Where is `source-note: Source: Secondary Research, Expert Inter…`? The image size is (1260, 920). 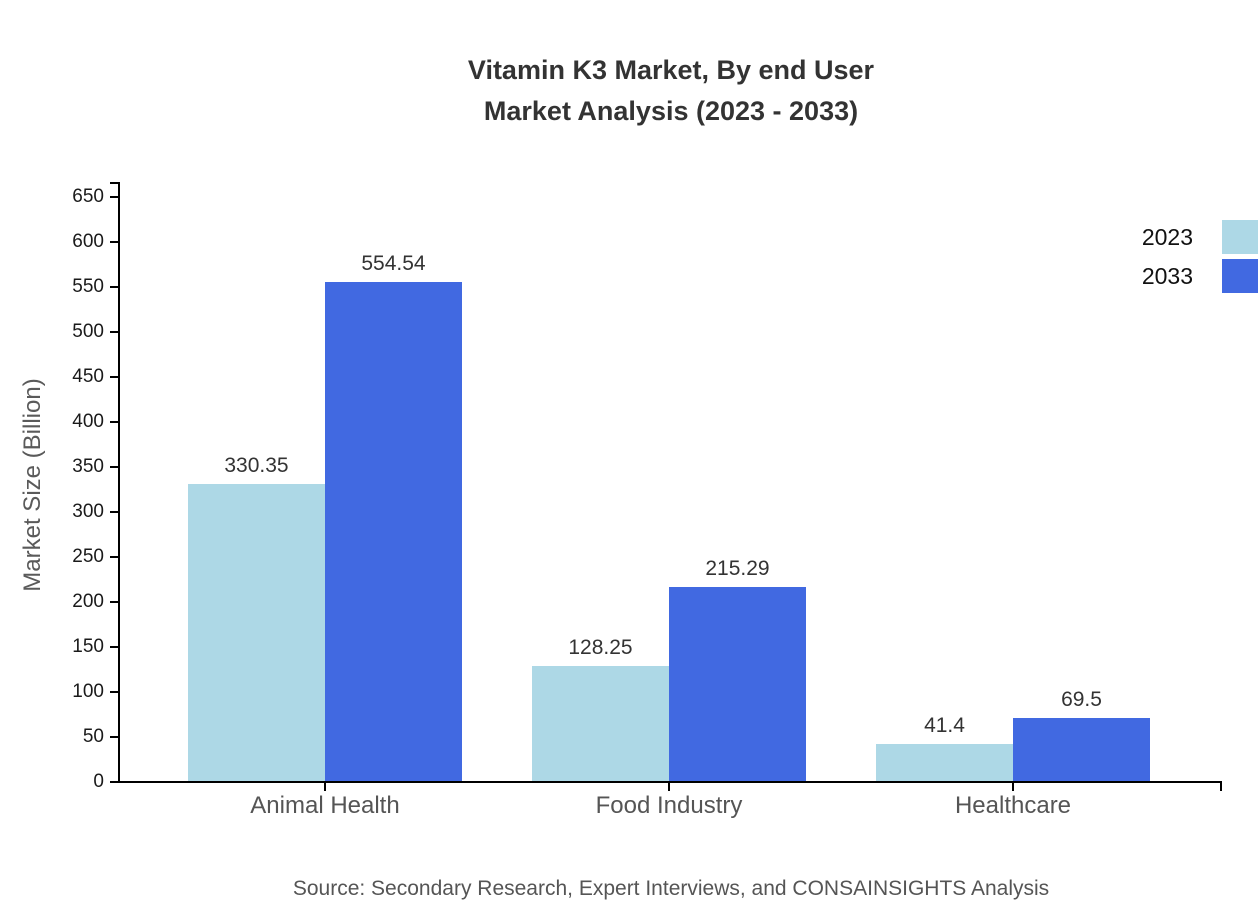 source-note: Source: Secondary Research, Expert Inter… is located at coordinates (671, 888).